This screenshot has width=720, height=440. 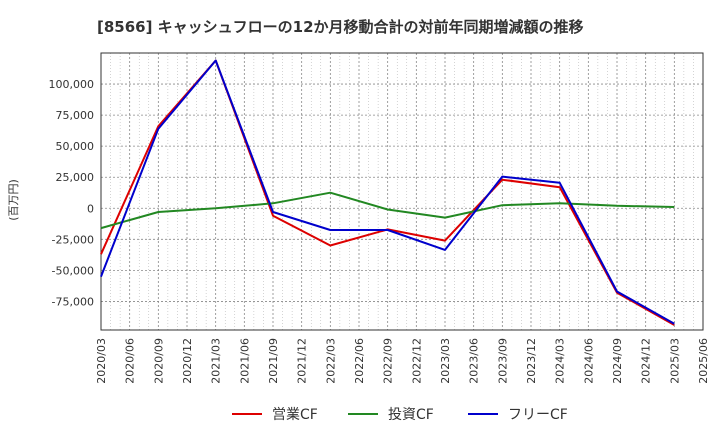 What do you see at coordinates (244, 361) in the screenshot?
I see `x-tick-label: 2021/06` at bounding box center [244, 361].